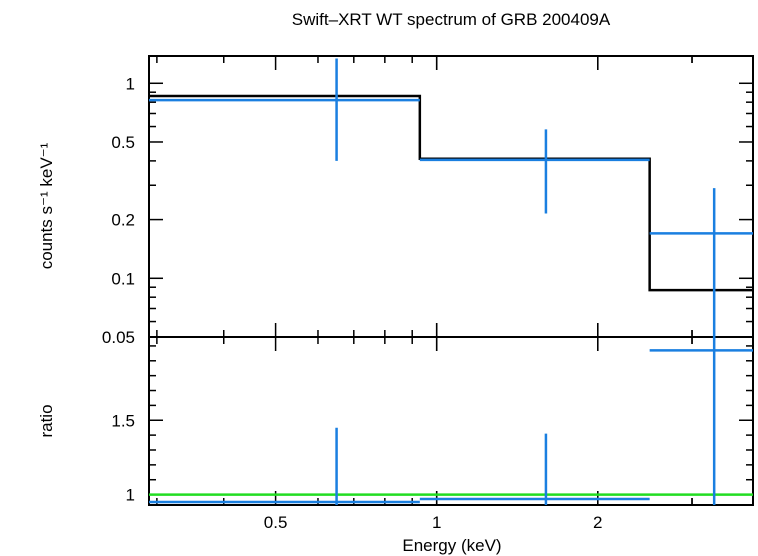  I want to click on y-tick-label: 0.05, so click(118, 337).